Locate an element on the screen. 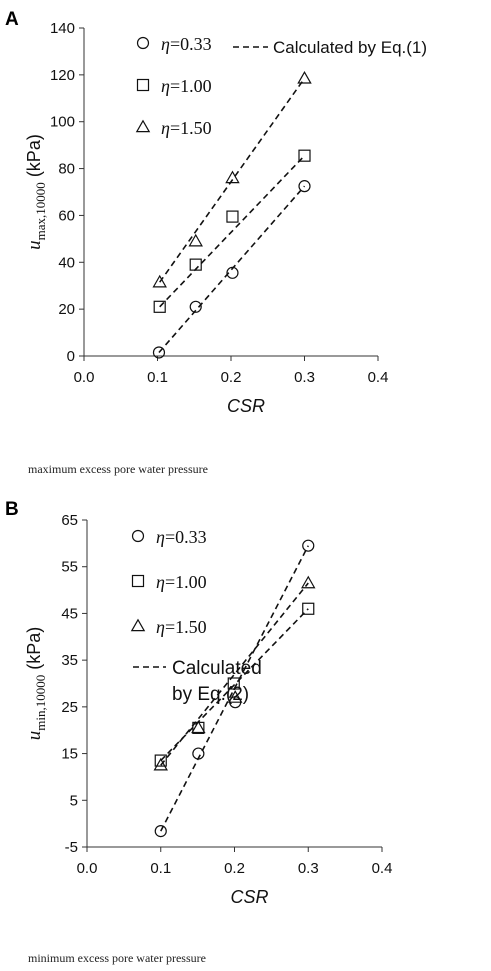  a-y-tick-label: 140 is located at coordinates (62, 28).